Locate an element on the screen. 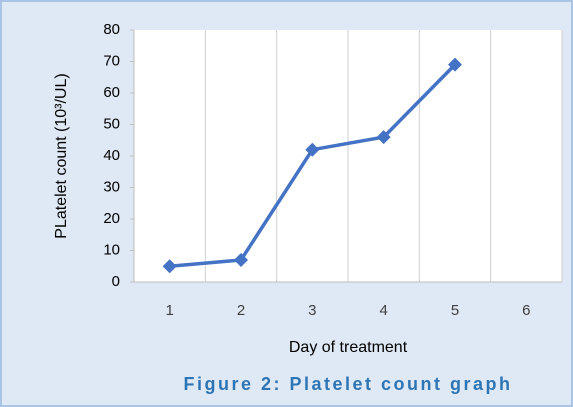  x-tick-label: 1 is located at coordinates (169, 310).